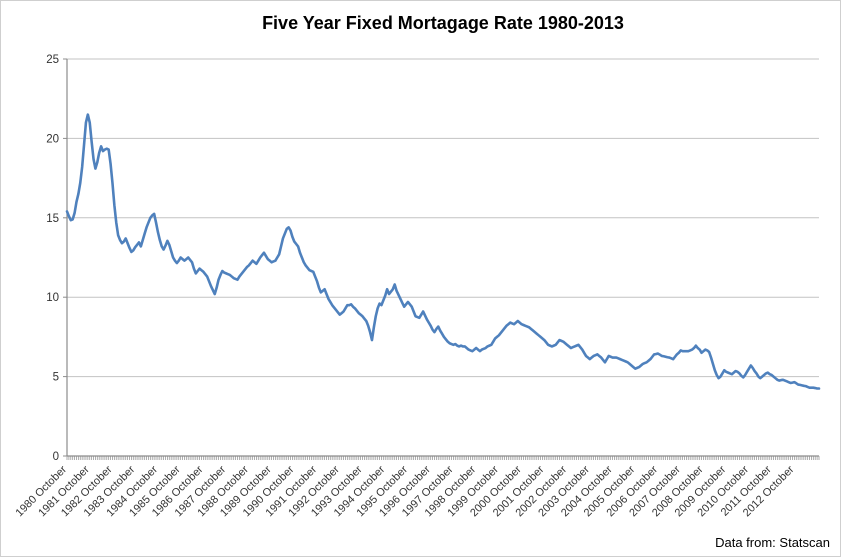 Image resolution: width=841 pixels, height=557 pixels. Describe the element at coordinates (52, 298) in the screenshot. I see `y-tick-label: 10` at that location.